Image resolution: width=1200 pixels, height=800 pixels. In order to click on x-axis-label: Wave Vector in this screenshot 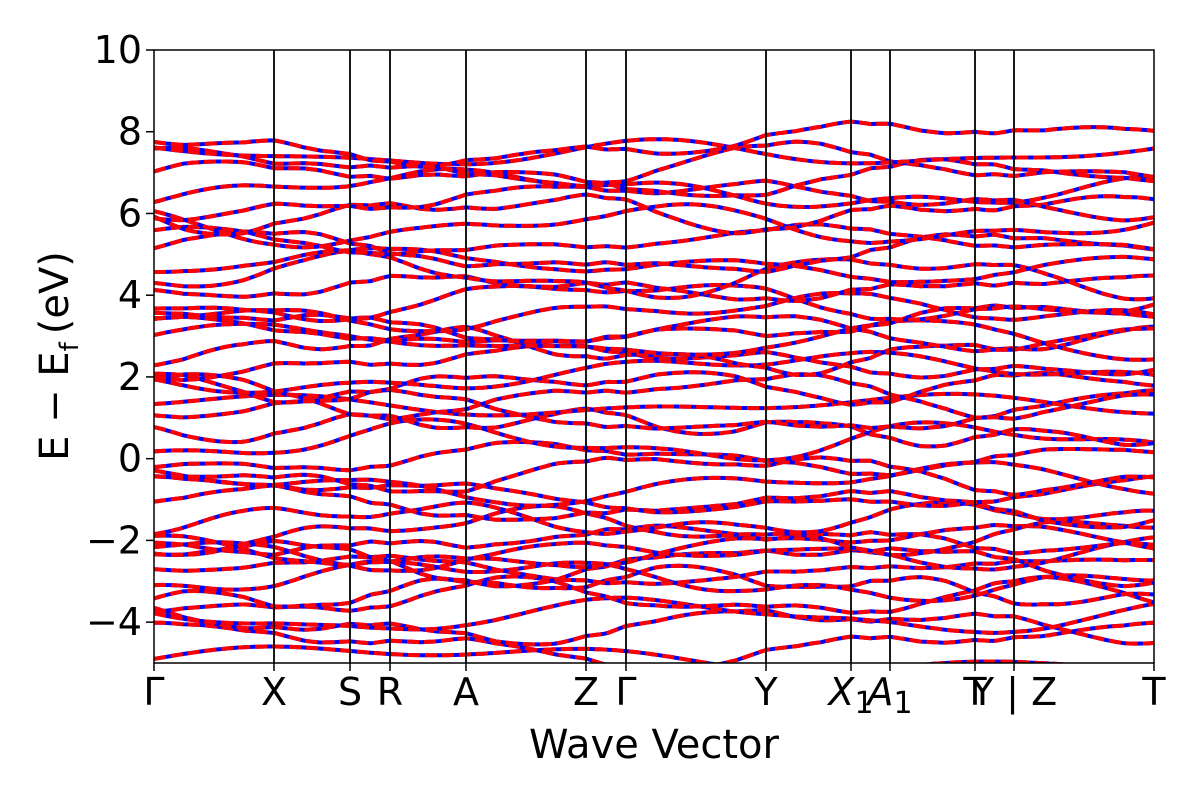, I will do `click(654, 745)`.